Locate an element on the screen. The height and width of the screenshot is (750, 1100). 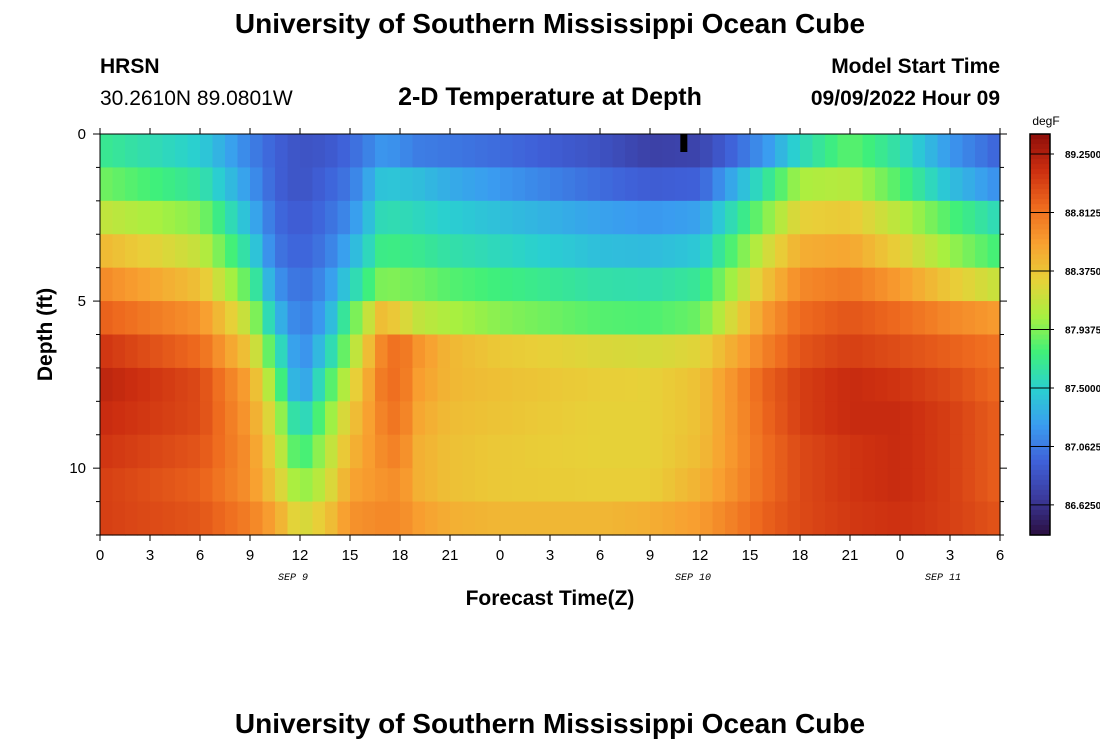
x-tick-label: 0 is located at coordinates (900, 555).